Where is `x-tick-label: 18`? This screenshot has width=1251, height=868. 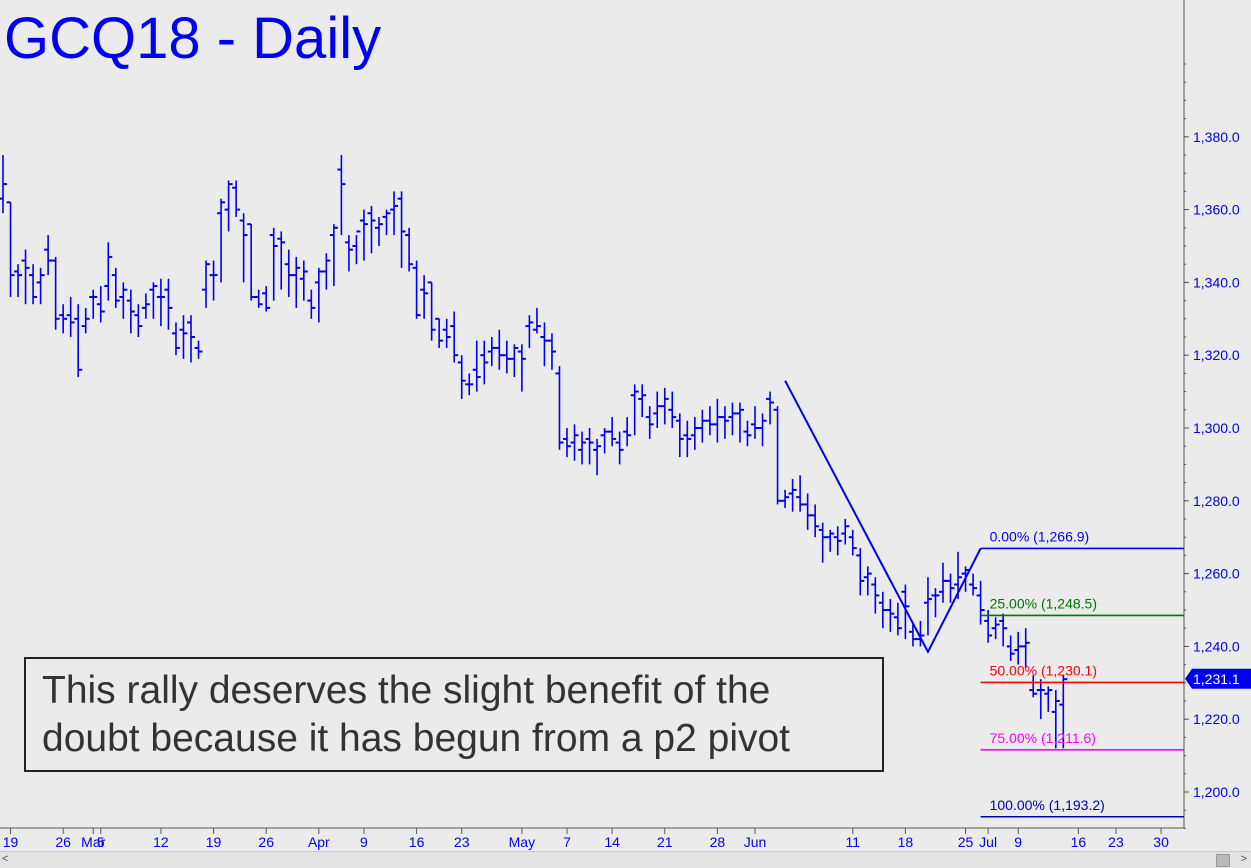
x-tick-label: 18 is located at coordinates (906, 842).